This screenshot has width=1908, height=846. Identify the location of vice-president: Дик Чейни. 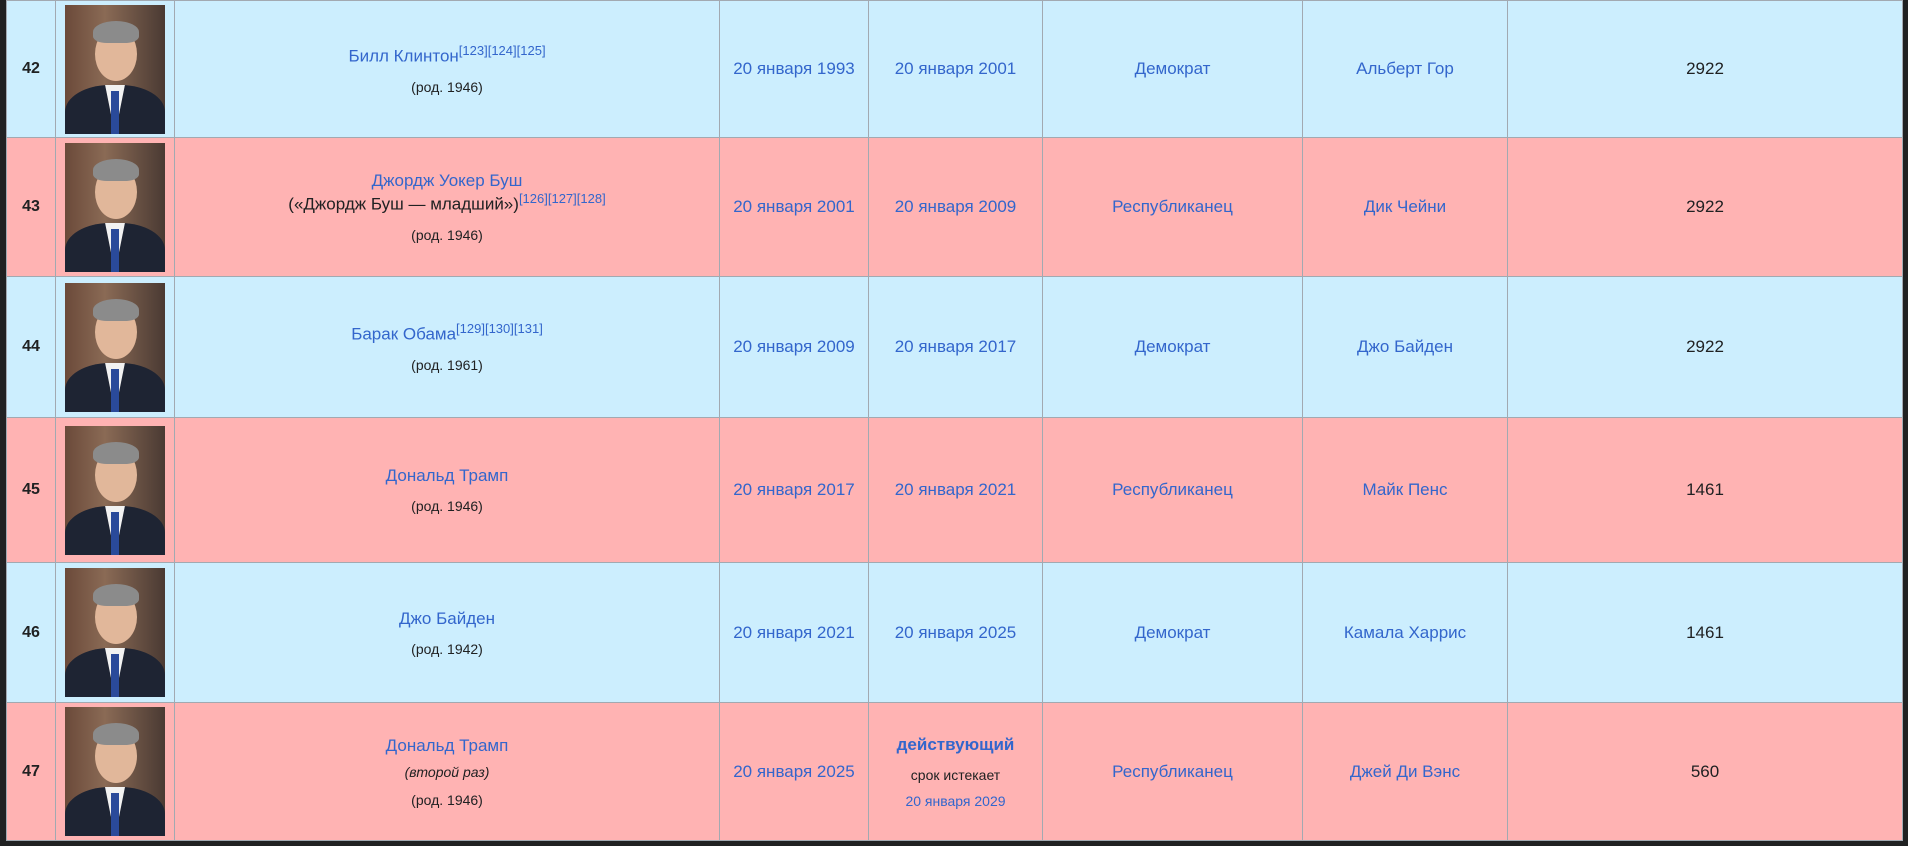
(1405, 206).